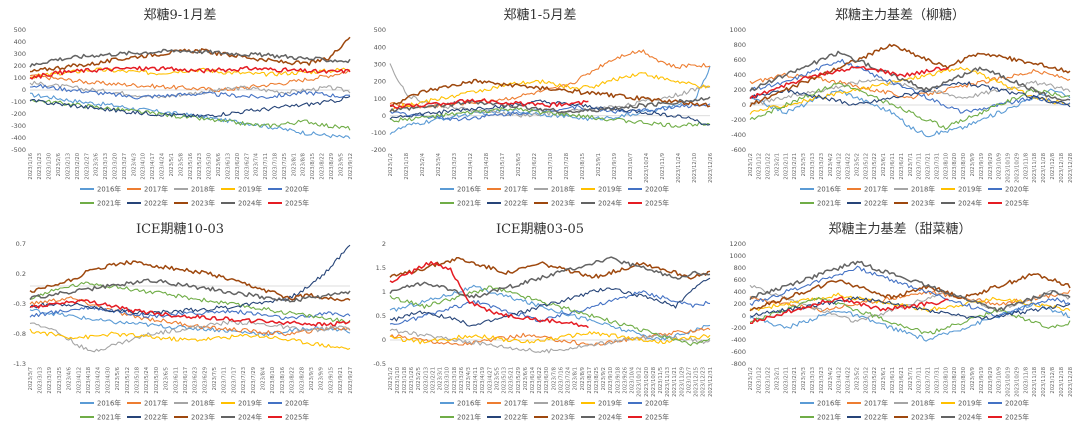  Describe the element at coordinates (89, 380) in the screenshot. I see `x-tick-label: 2023/4/18` at that location.